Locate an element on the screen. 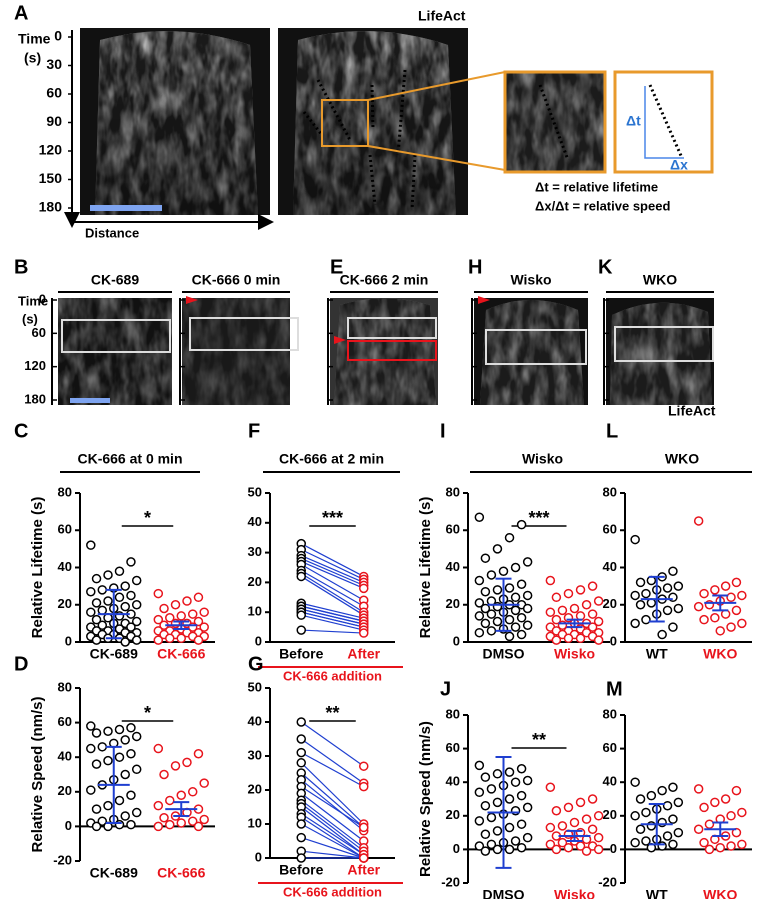 The image size is (757, 899). y-axis-label: Relative Lifetime (s) is located at coordinates (37, 568).